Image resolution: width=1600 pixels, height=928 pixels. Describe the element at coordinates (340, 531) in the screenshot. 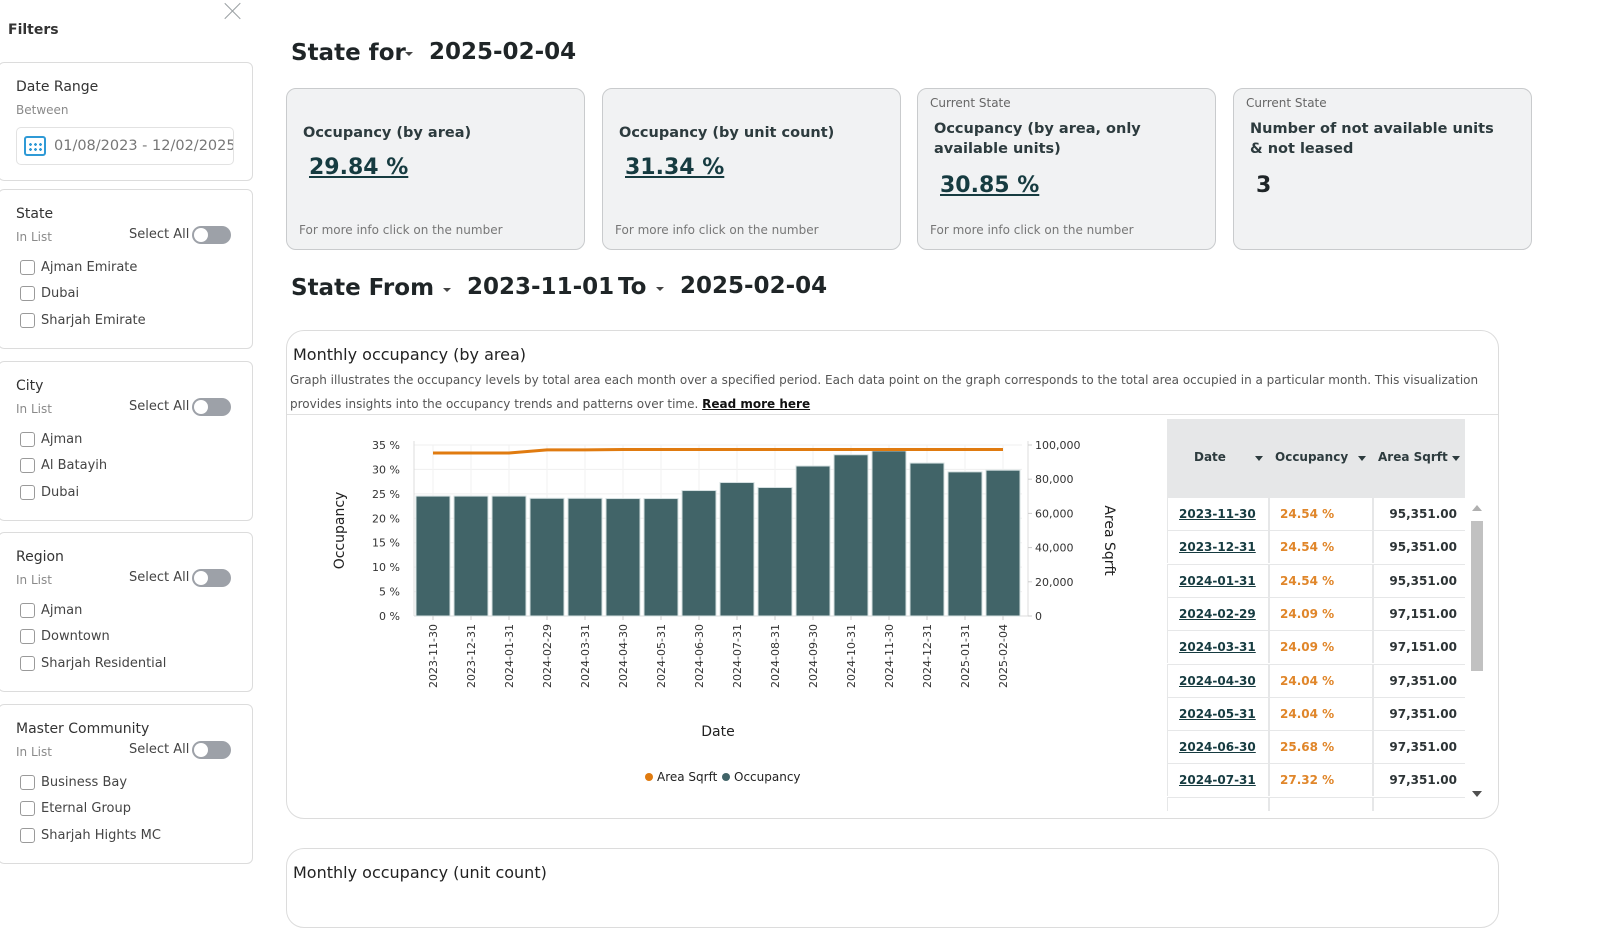

I see `y-axis-title: Occupancy` at that location.